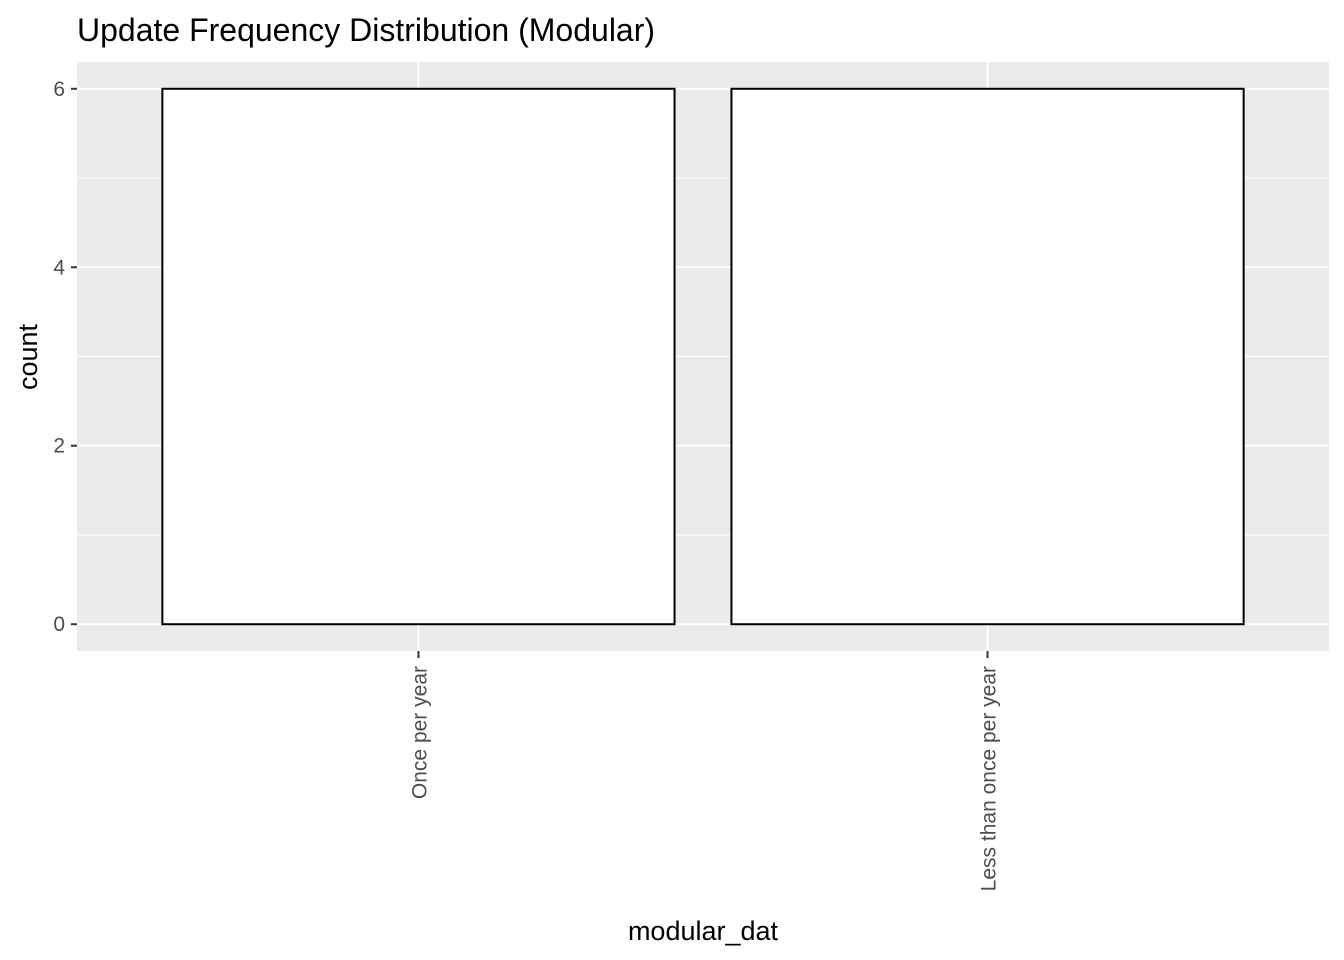 This screenshot has height=960, width=1344. Describe the element at coordinates (704, 771) in the screenshot. I see `x-axis: Once per year Less than once per year` at that location.